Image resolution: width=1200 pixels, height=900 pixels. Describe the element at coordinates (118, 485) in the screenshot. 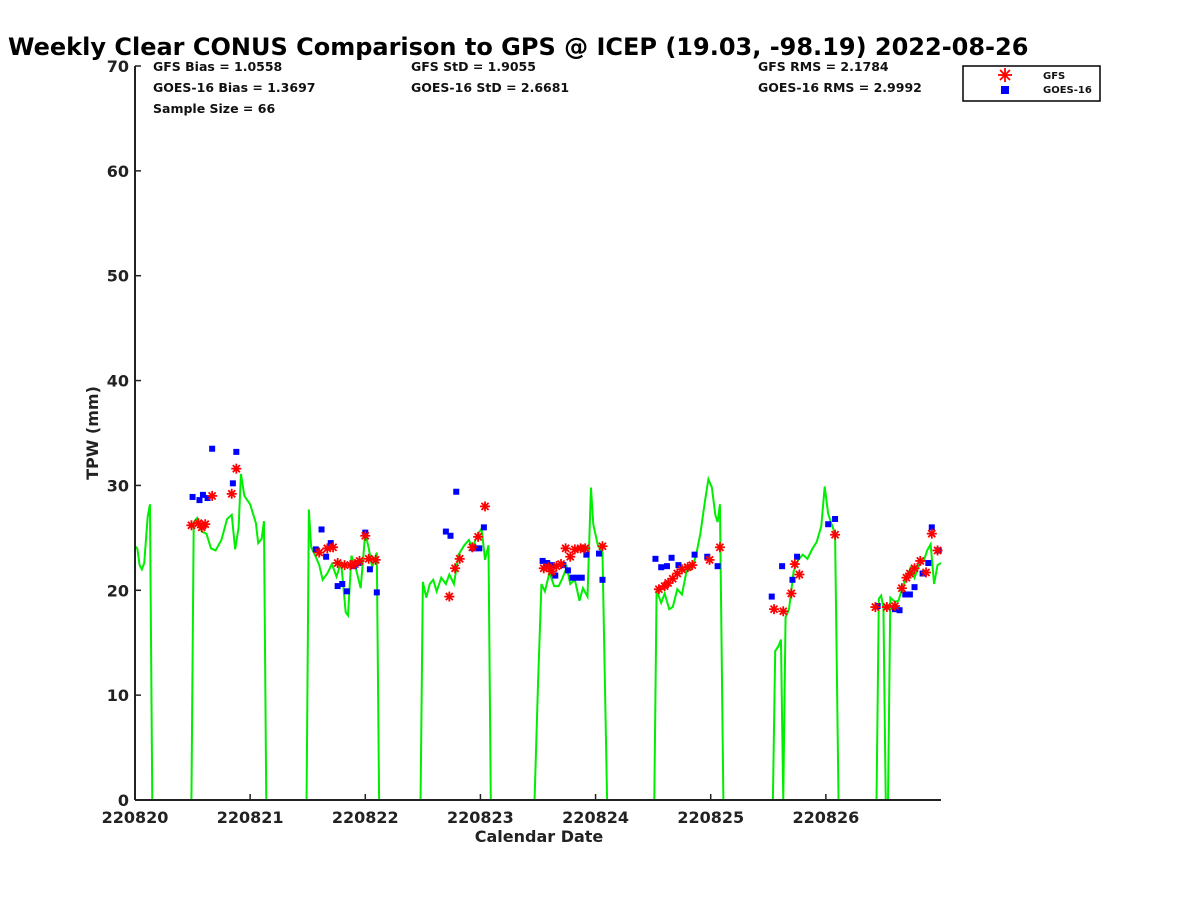

I see `y-tick-label: 30` at that location.